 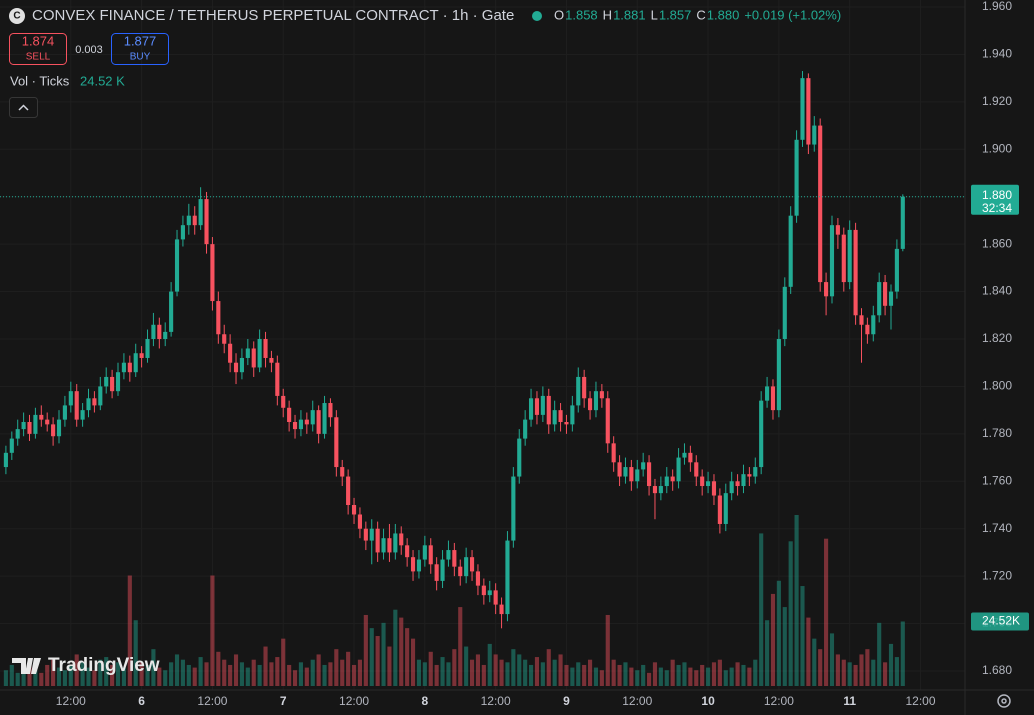 I want to click on sell-price: 1.874, so click(x=38, y=40).